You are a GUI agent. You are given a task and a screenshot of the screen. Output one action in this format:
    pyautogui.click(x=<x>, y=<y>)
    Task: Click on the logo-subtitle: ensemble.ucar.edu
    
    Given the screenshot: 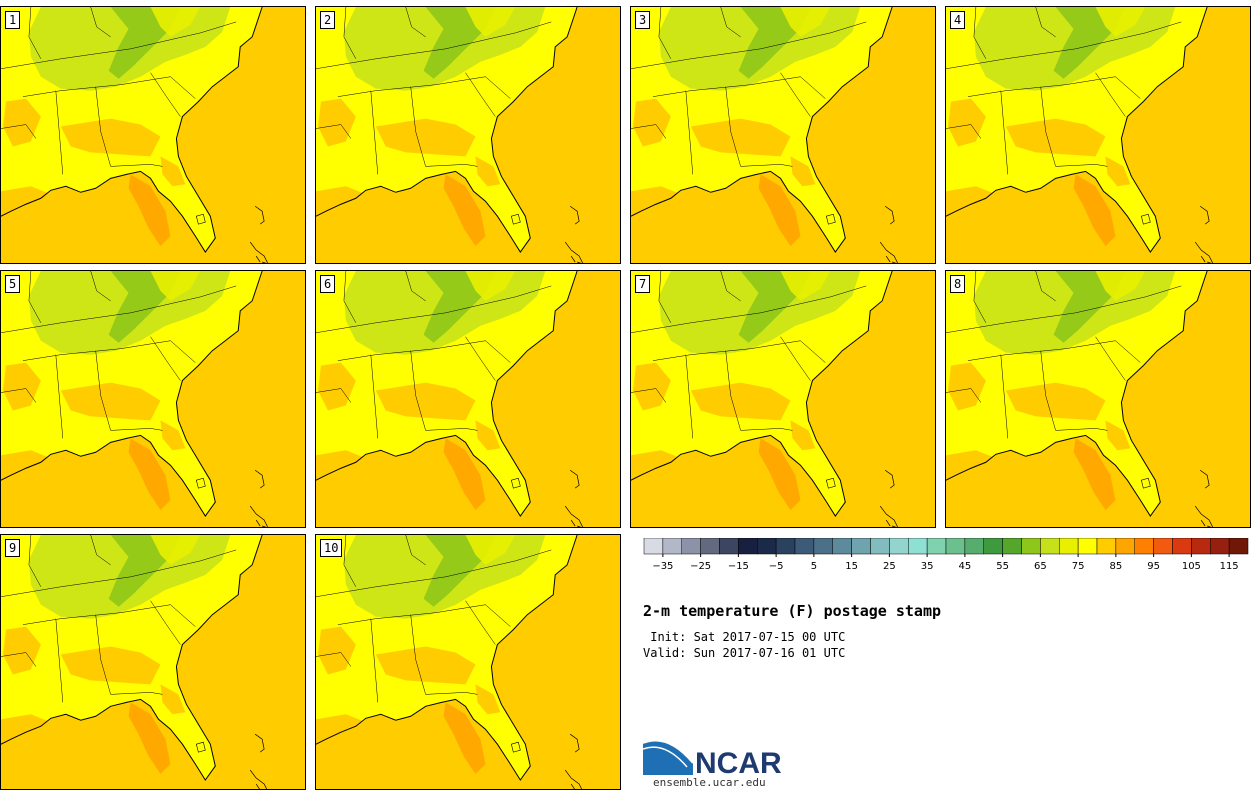 What is the action you would take?
    pyautogui.click(x=709, y=782)
    